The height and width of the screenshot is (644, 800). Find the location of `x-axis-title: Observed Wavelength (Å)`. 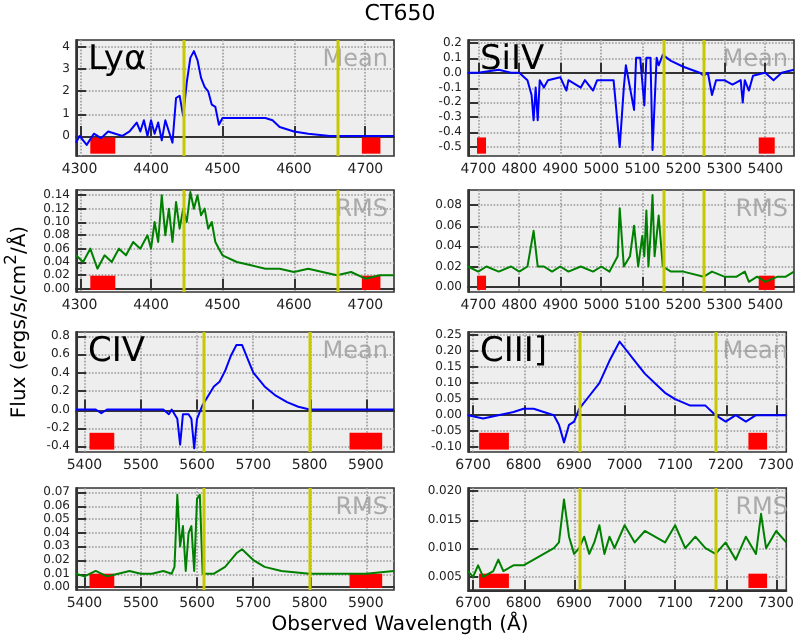

x-axis-title: Observed Wavelength (Å) is located at coordinates (400, 625).